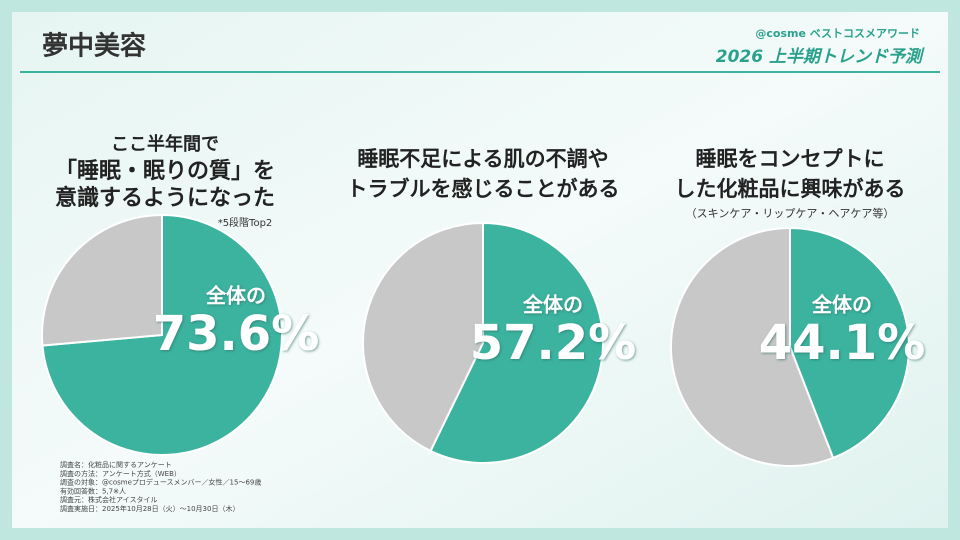 The width and height of the screenshot is (960, 540). What do you see at coordinates (160, 482) in the screenshot?
I see `footnote: 調査の対象：@cosmeプロデュースメンバー／女性／15～69歳` at bounding box center [160, 482].